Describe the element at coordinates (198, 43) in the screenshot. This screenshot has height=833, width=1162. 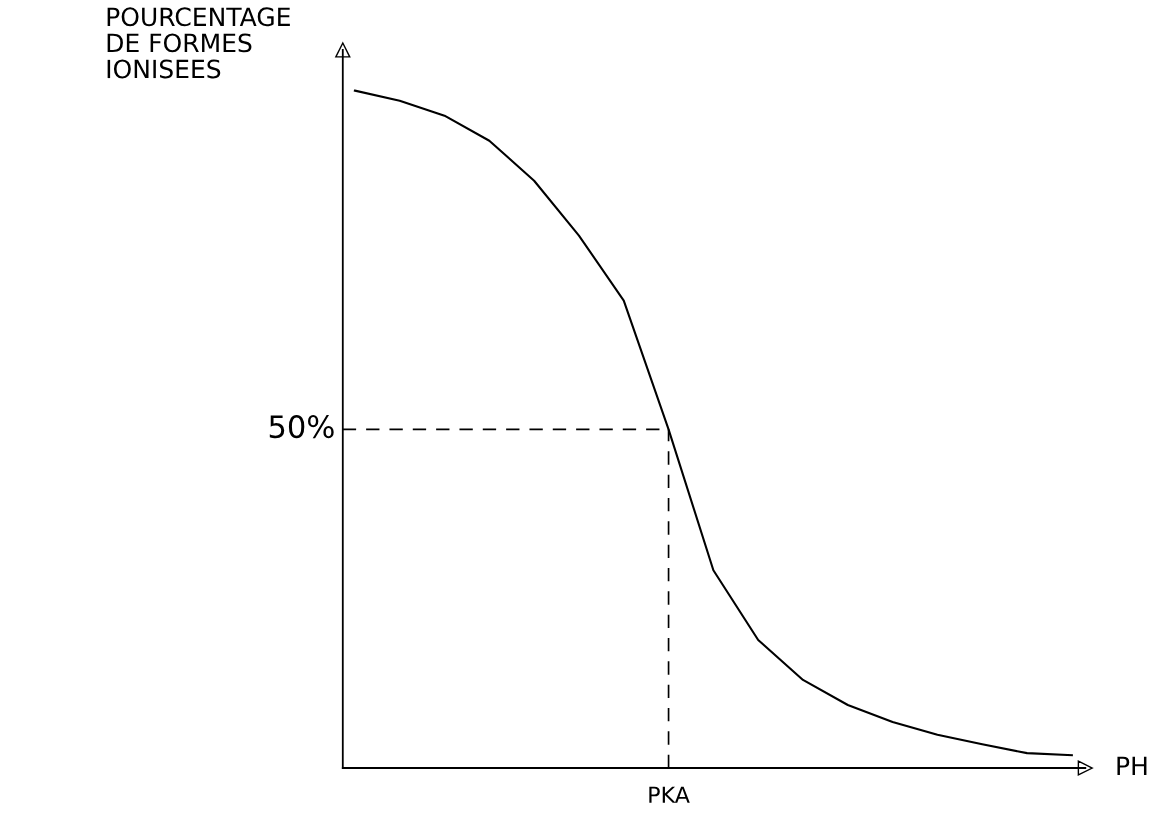
I see `y-axis-title: POURCENTAGE DE FORMES IONISEES` at that location.